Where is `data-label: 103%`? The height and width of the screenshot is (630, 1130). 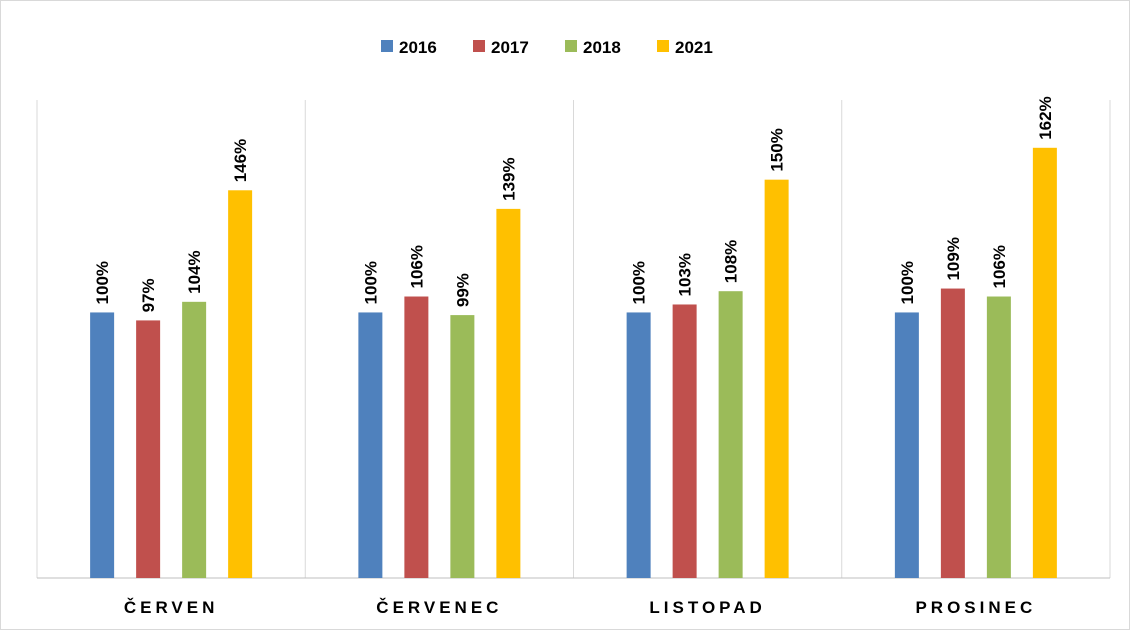 data-label: 103% is located at coordinates (685, 274).